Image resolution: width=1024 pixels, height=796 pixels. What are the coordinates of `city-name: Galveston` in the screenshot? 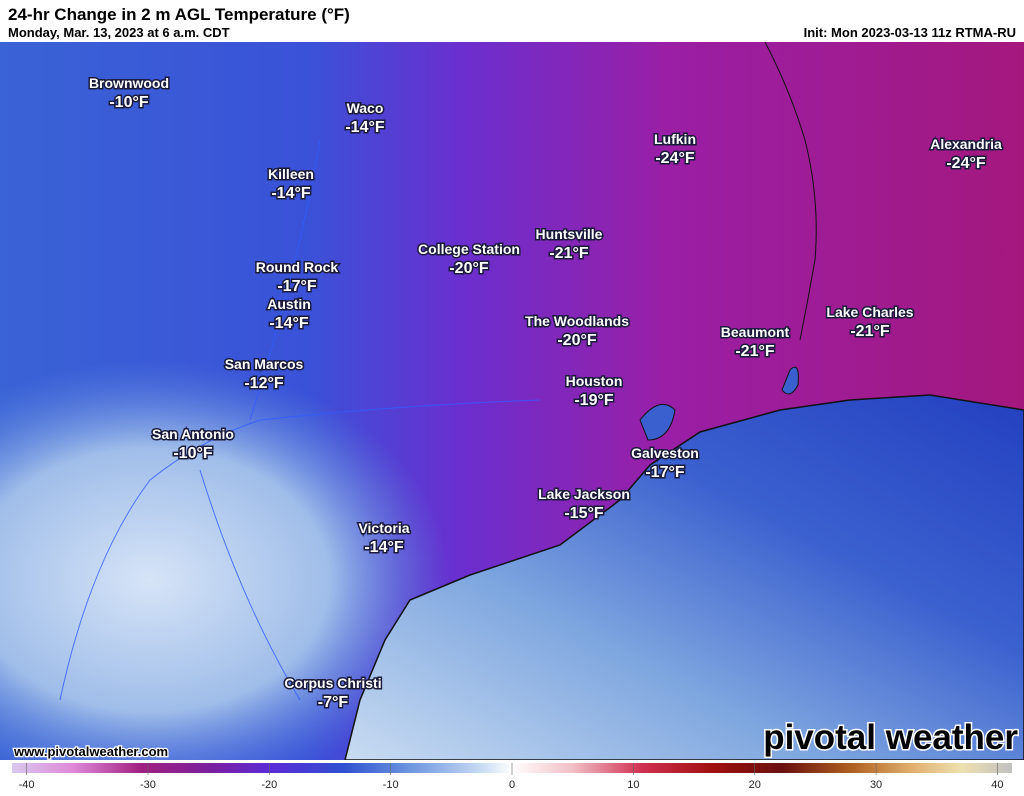 It's located at (665, 453).